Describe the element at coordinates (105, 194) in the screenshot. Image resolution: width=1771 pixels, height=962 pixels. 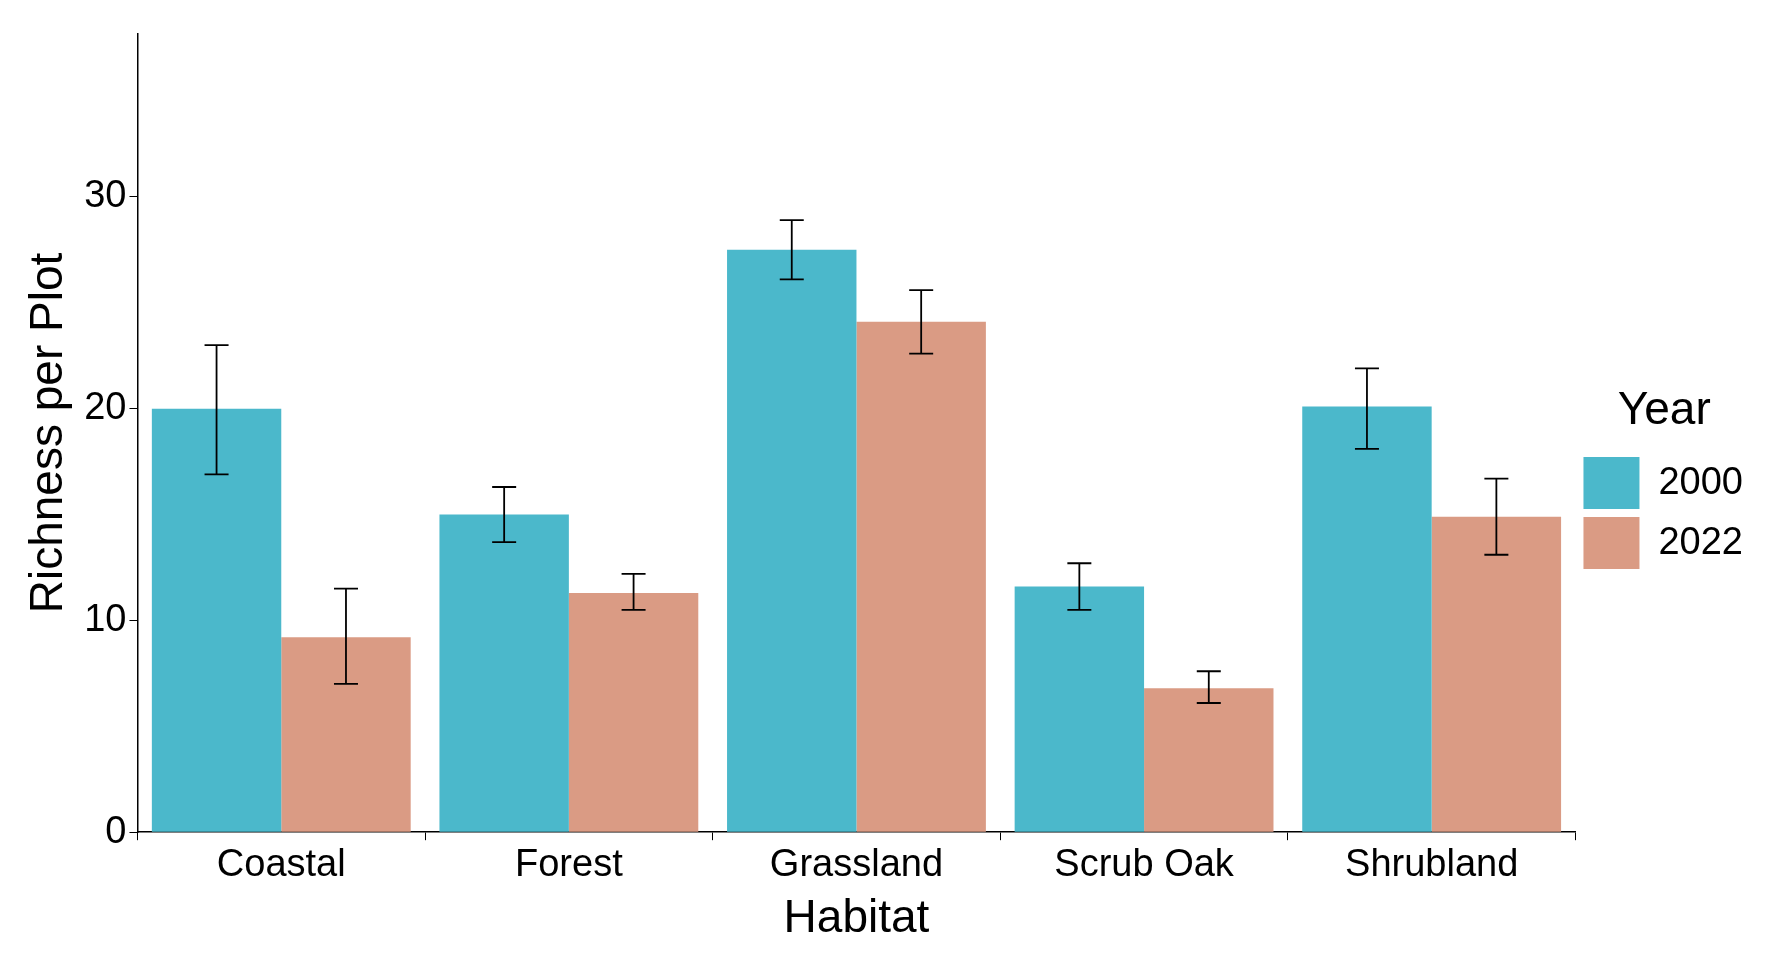
I see `y-tick-label: 30` at that location.